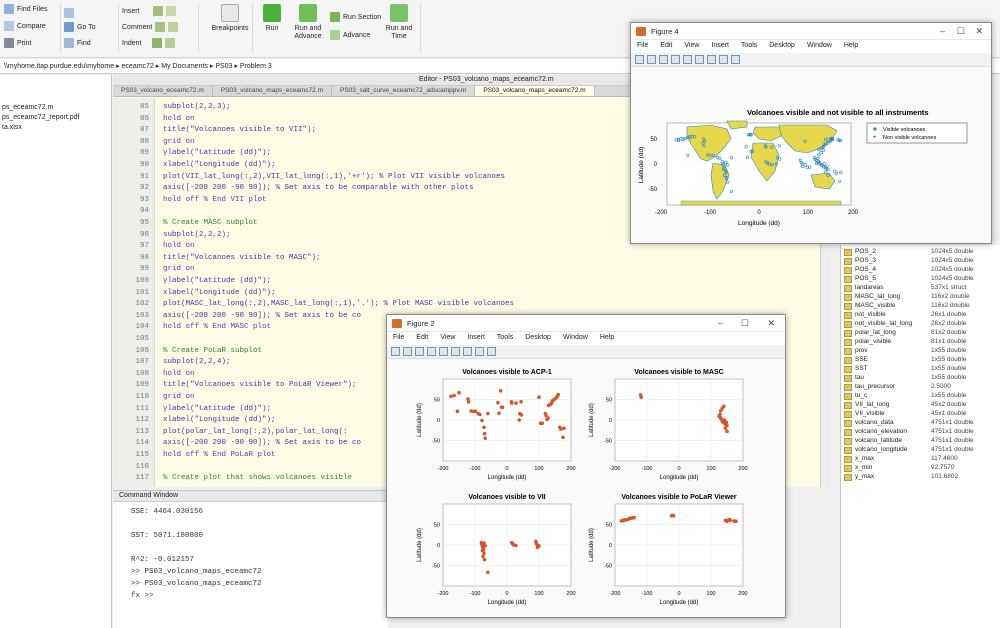  Describe the element at coordinates (77, 43) in the screenshot. I see `find-button: Find` at that location.